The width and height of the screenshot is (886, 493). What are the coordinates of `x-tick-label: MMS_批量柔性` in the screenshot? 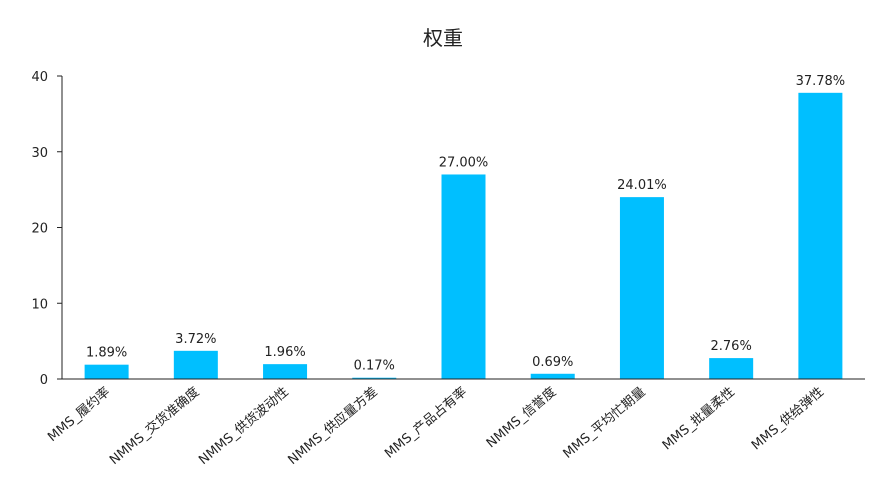 It's located at (699, 419).